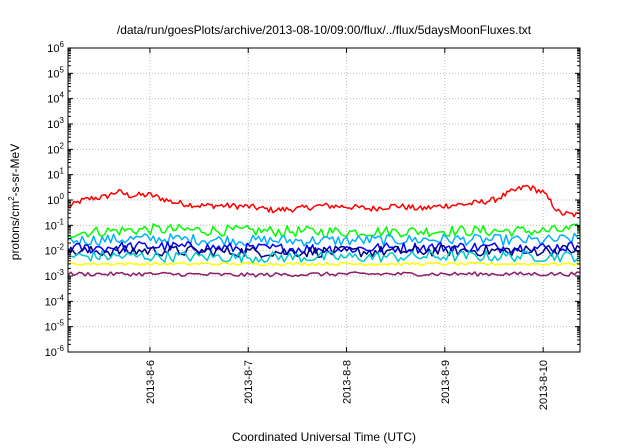 This screenshot has height=448, width=640. I want to click on x-tick-label: 2013-8-6, so click(151, 382).